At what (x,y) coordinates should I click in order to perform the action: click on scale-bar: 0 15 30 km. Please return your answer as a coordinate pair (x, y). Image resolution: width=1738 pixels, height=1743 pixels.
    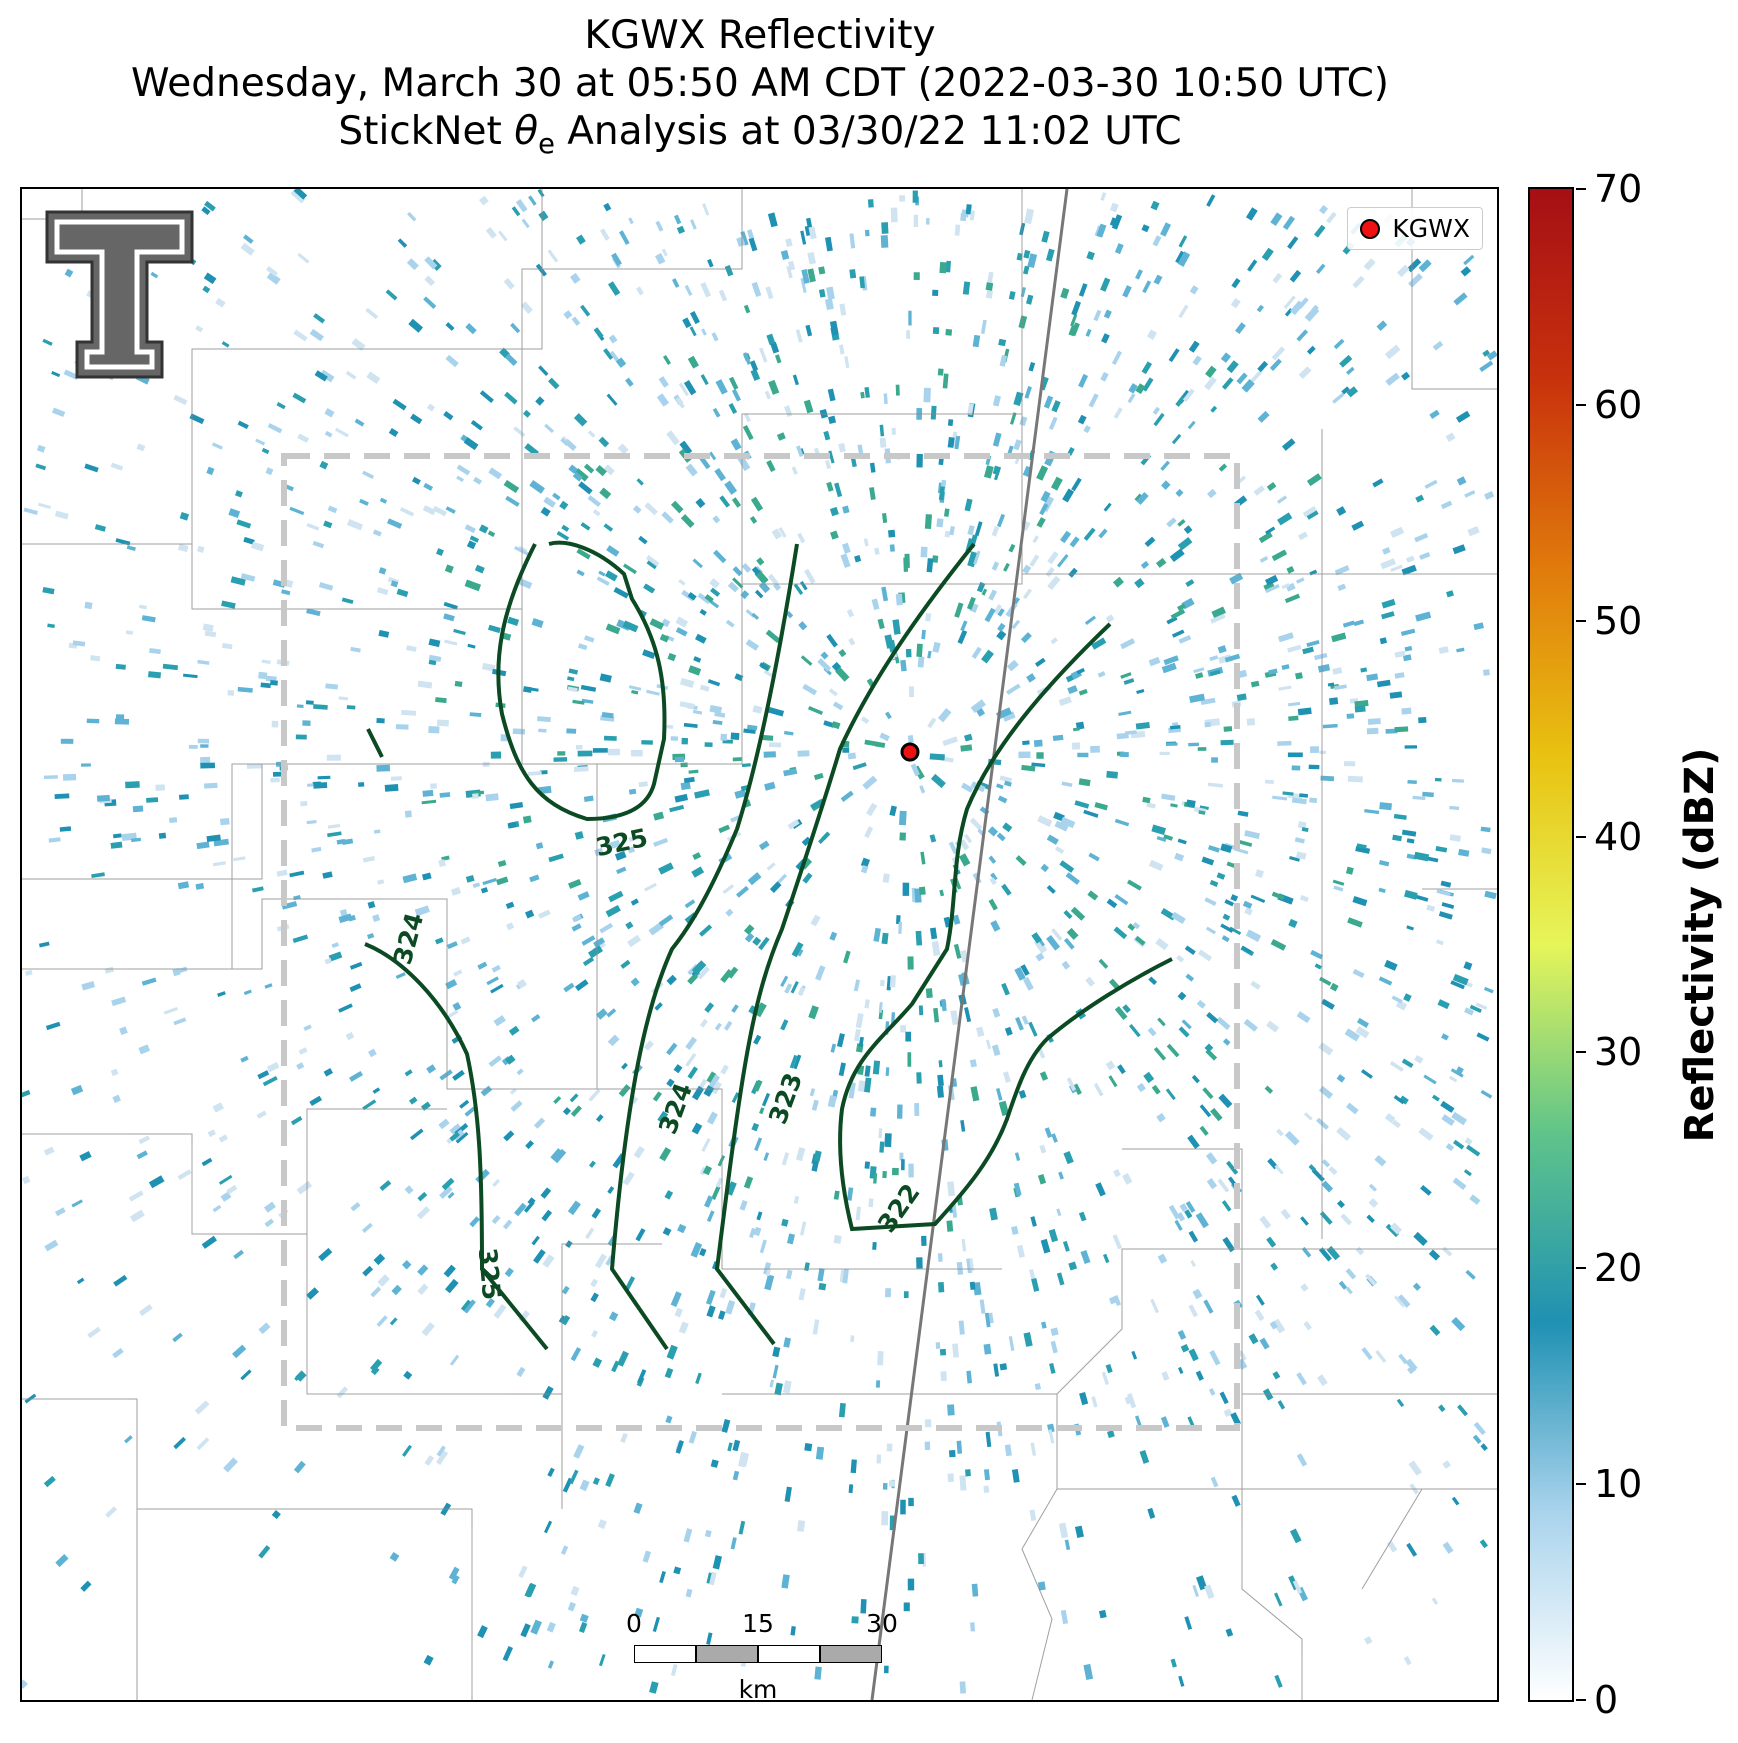
    Looking at the image, I should click on (762, 1655).